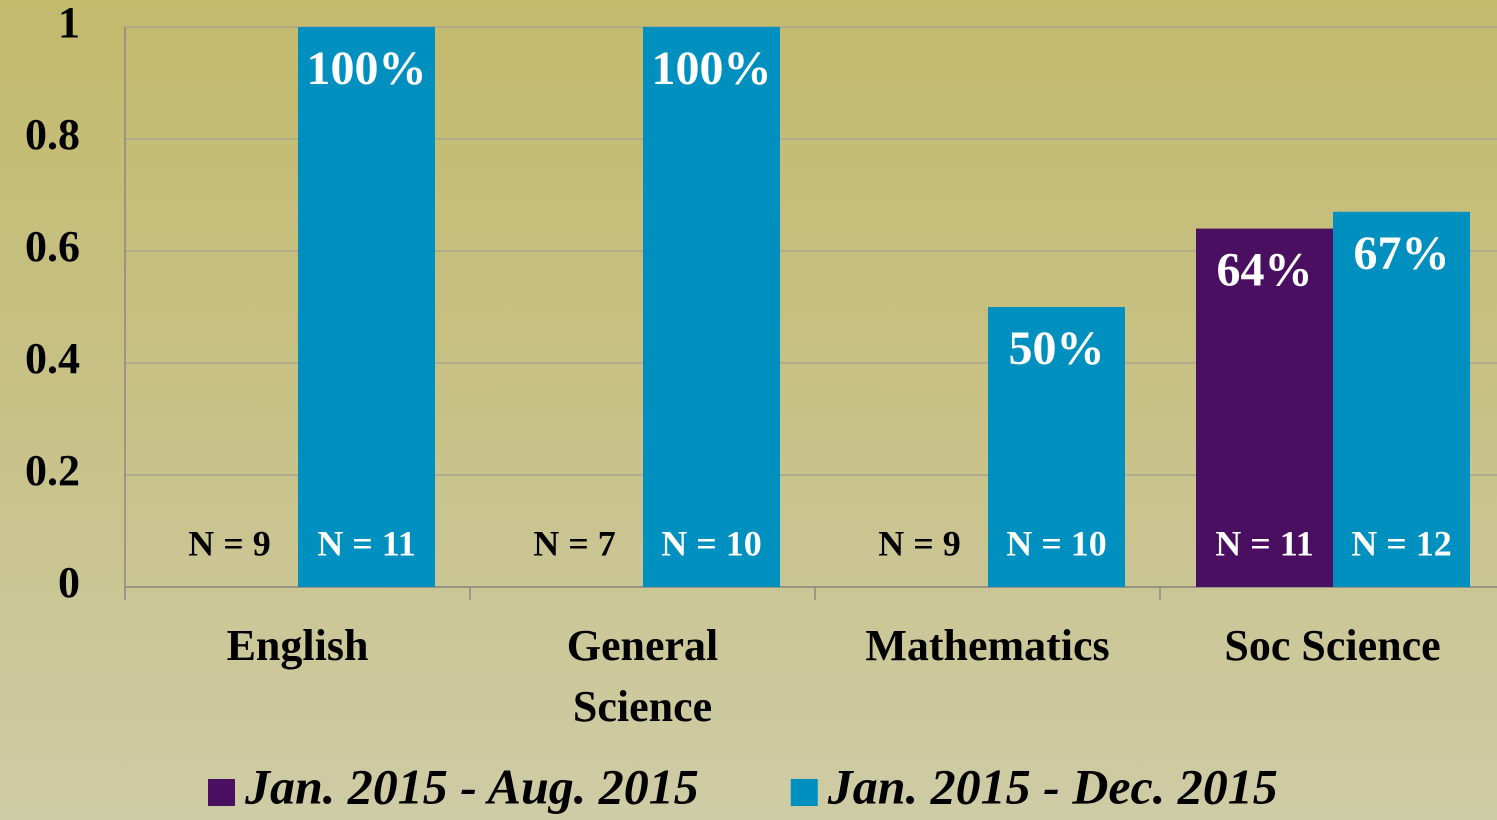 The height and width of the screenshot is (820, 1497). I want to click on y-tick-label: 0.4, so click(52, 358).